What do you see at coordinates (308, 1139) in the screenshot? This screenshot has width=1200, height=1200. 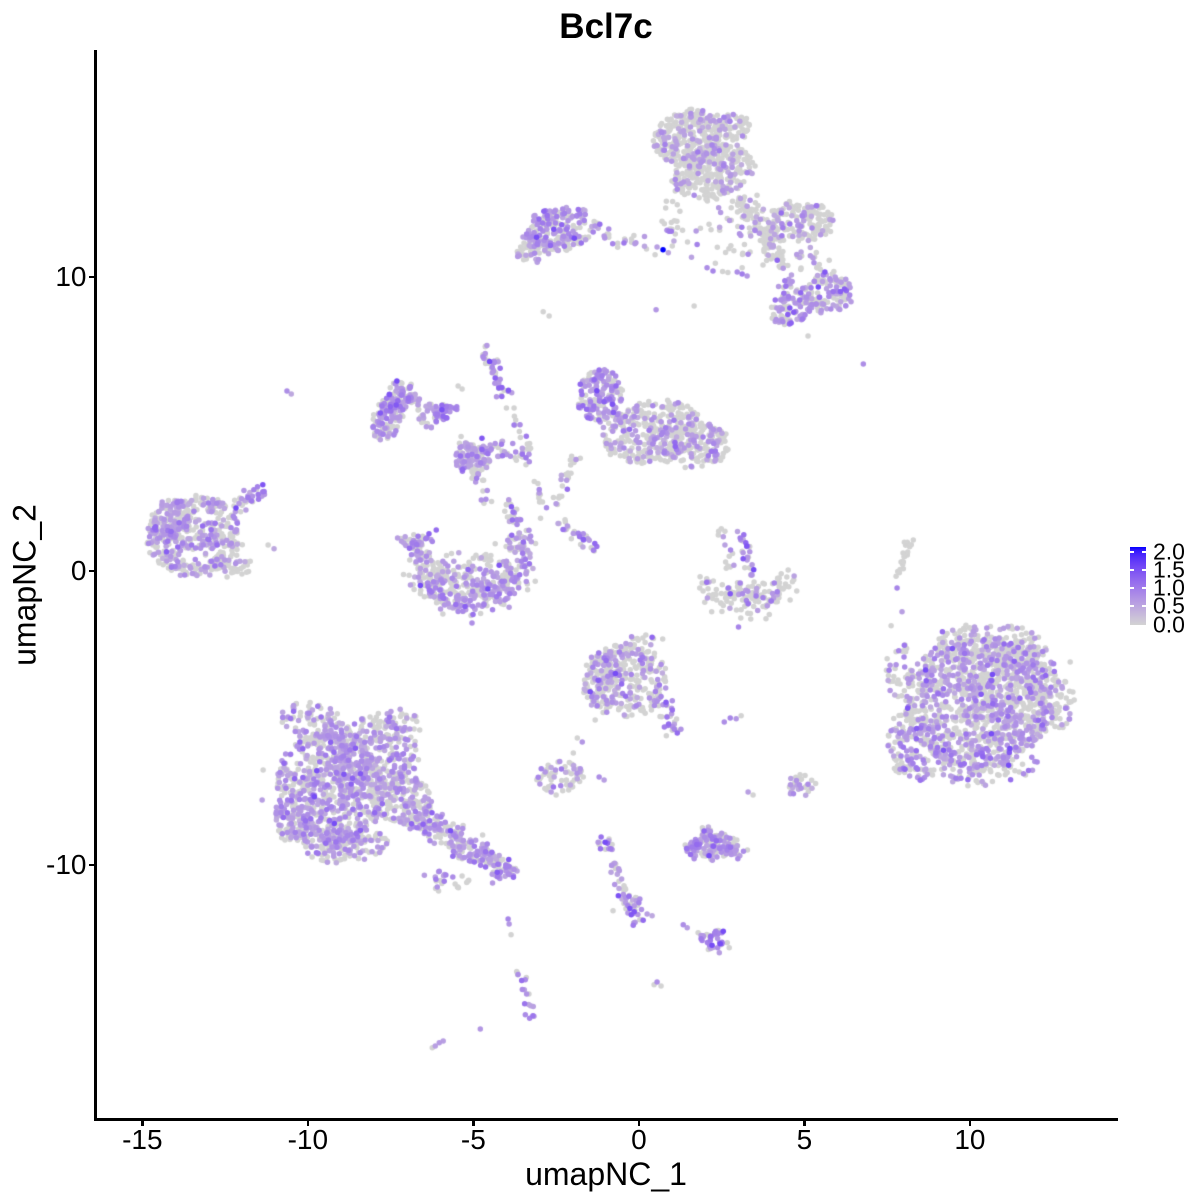 I see `x-tick-label: -10` at bounding box center [308, 1139].